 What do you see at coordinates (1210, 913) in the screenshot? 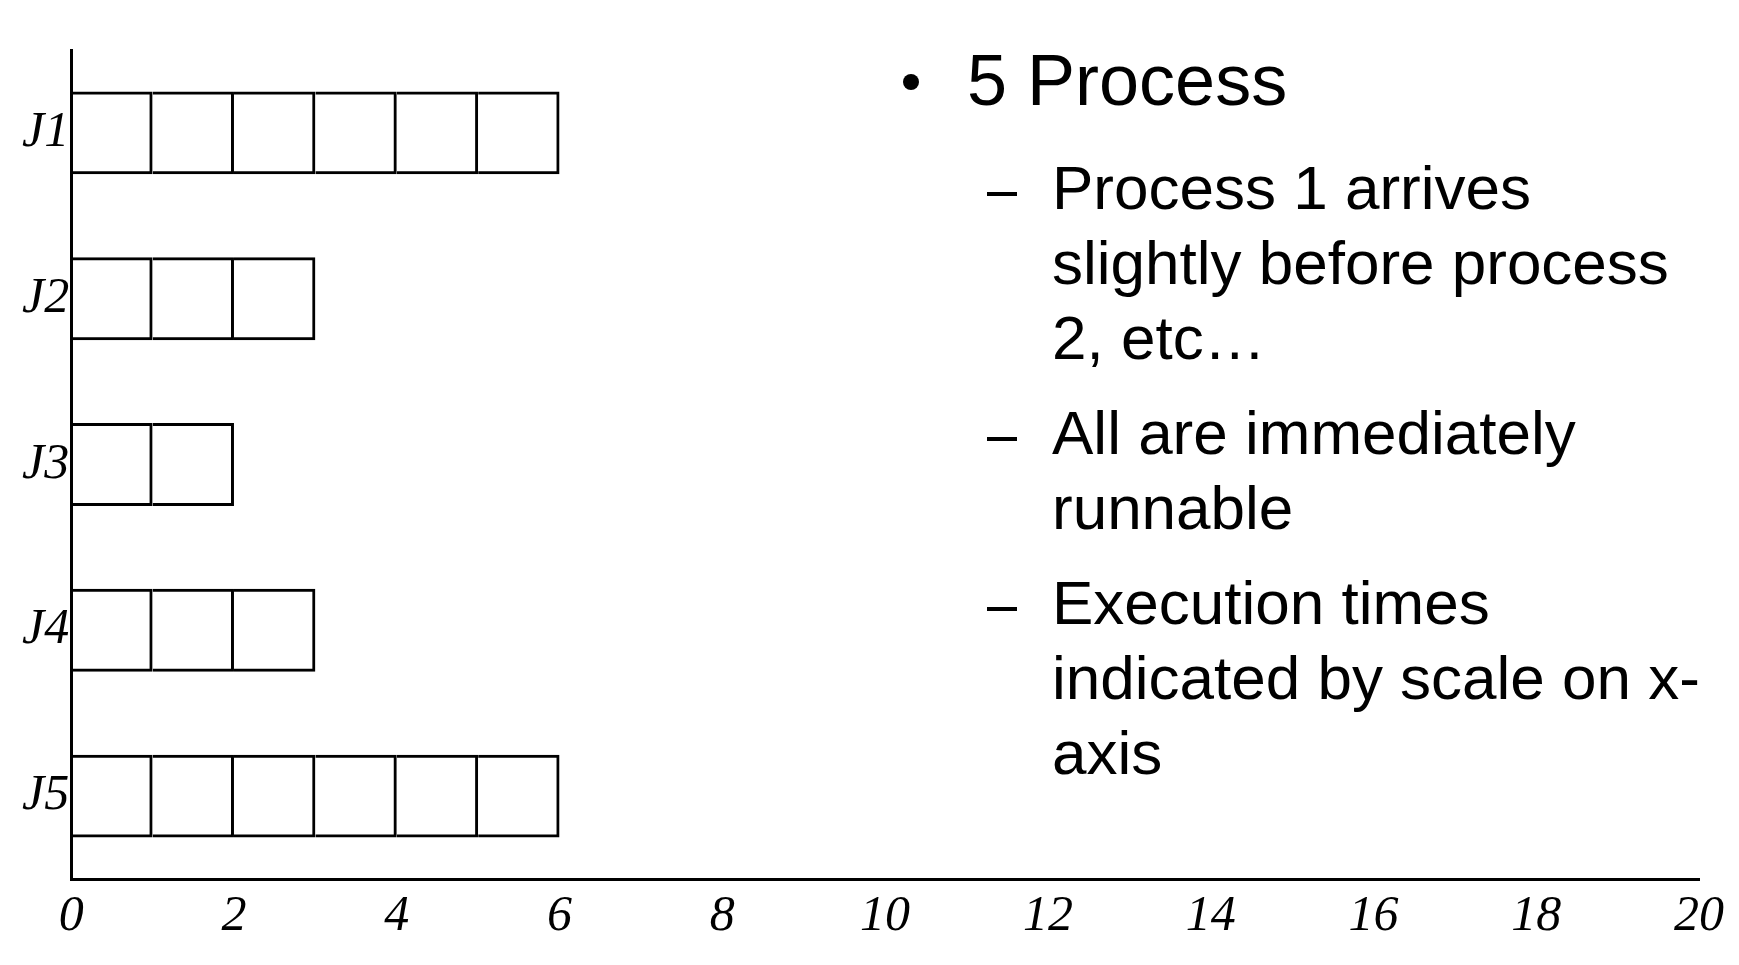
I see `x-tick-label: 14` at bounding box center [1210, 913].